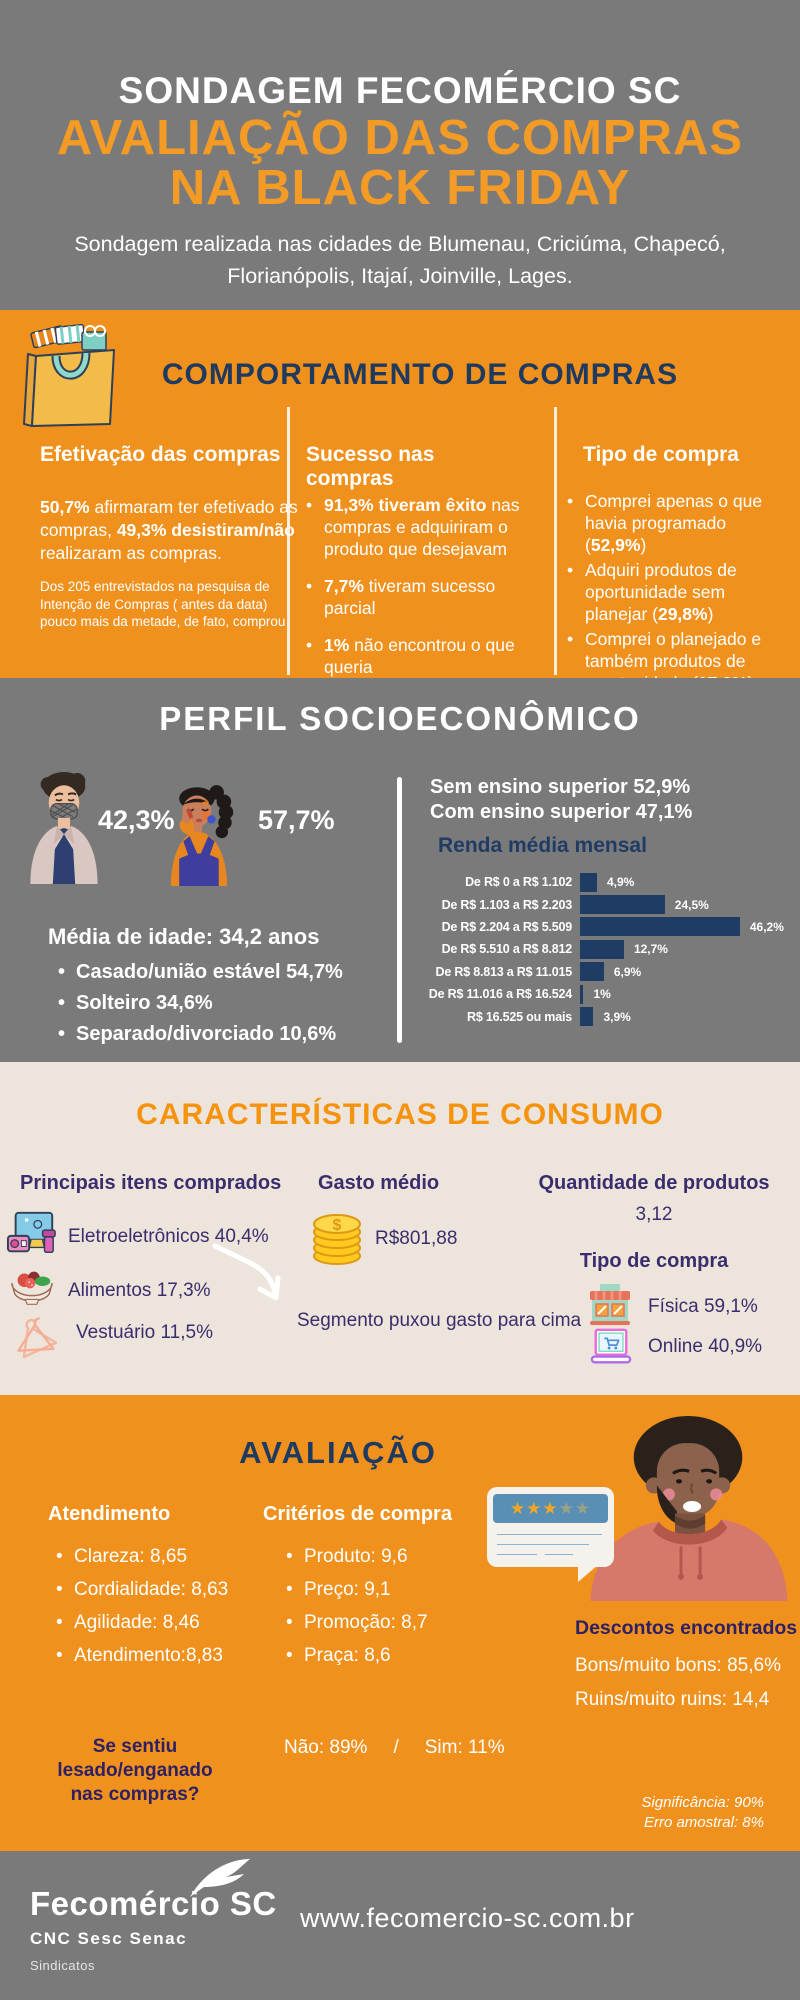 The width and height of the screenshot is (800, 2000). What do you see at coordinates (661, 454) in the screenshot?
I see `tipo-compra-heading: Tipo de compra` at bounding box center [661, 454].